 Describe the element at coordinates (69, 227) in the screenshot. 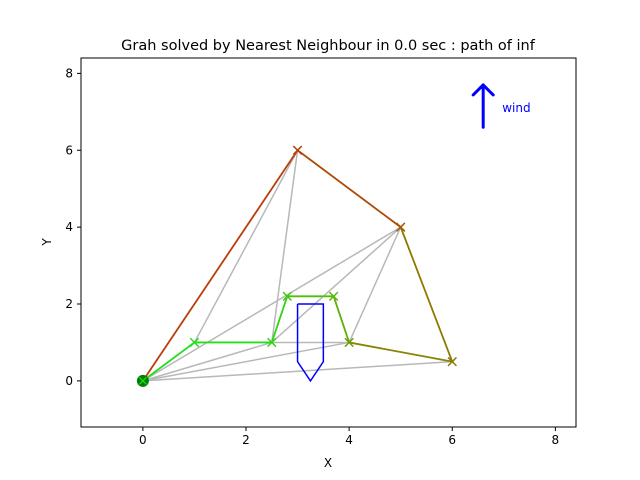

I see `y-tick-label: 4` at that location.